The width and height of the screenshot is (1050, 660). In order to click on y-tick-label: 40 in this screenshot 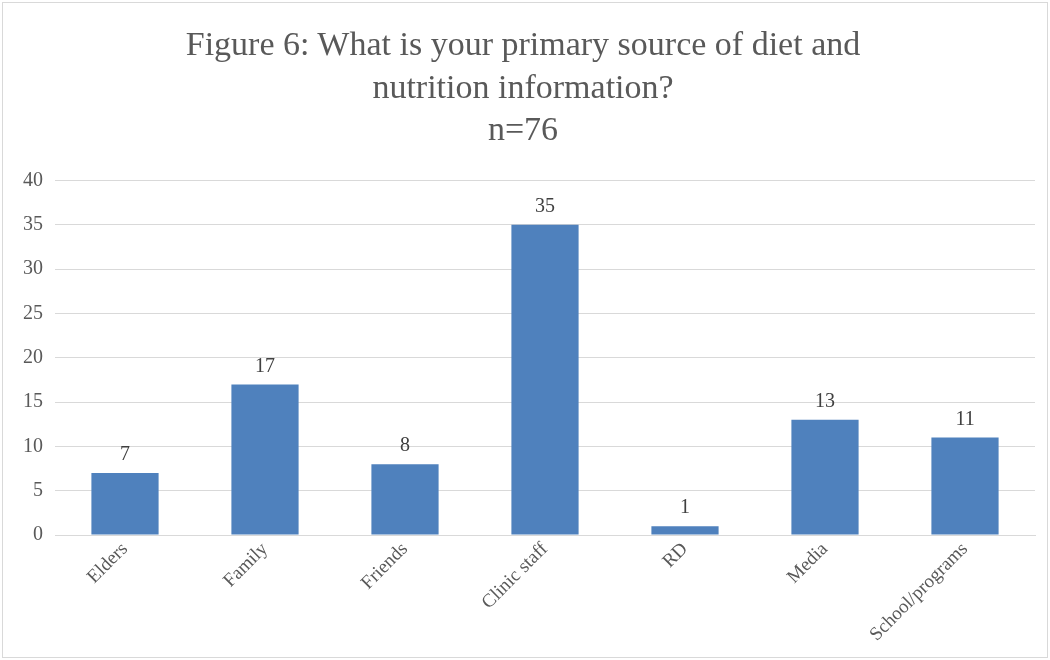, I will do `click(33, 178)`.